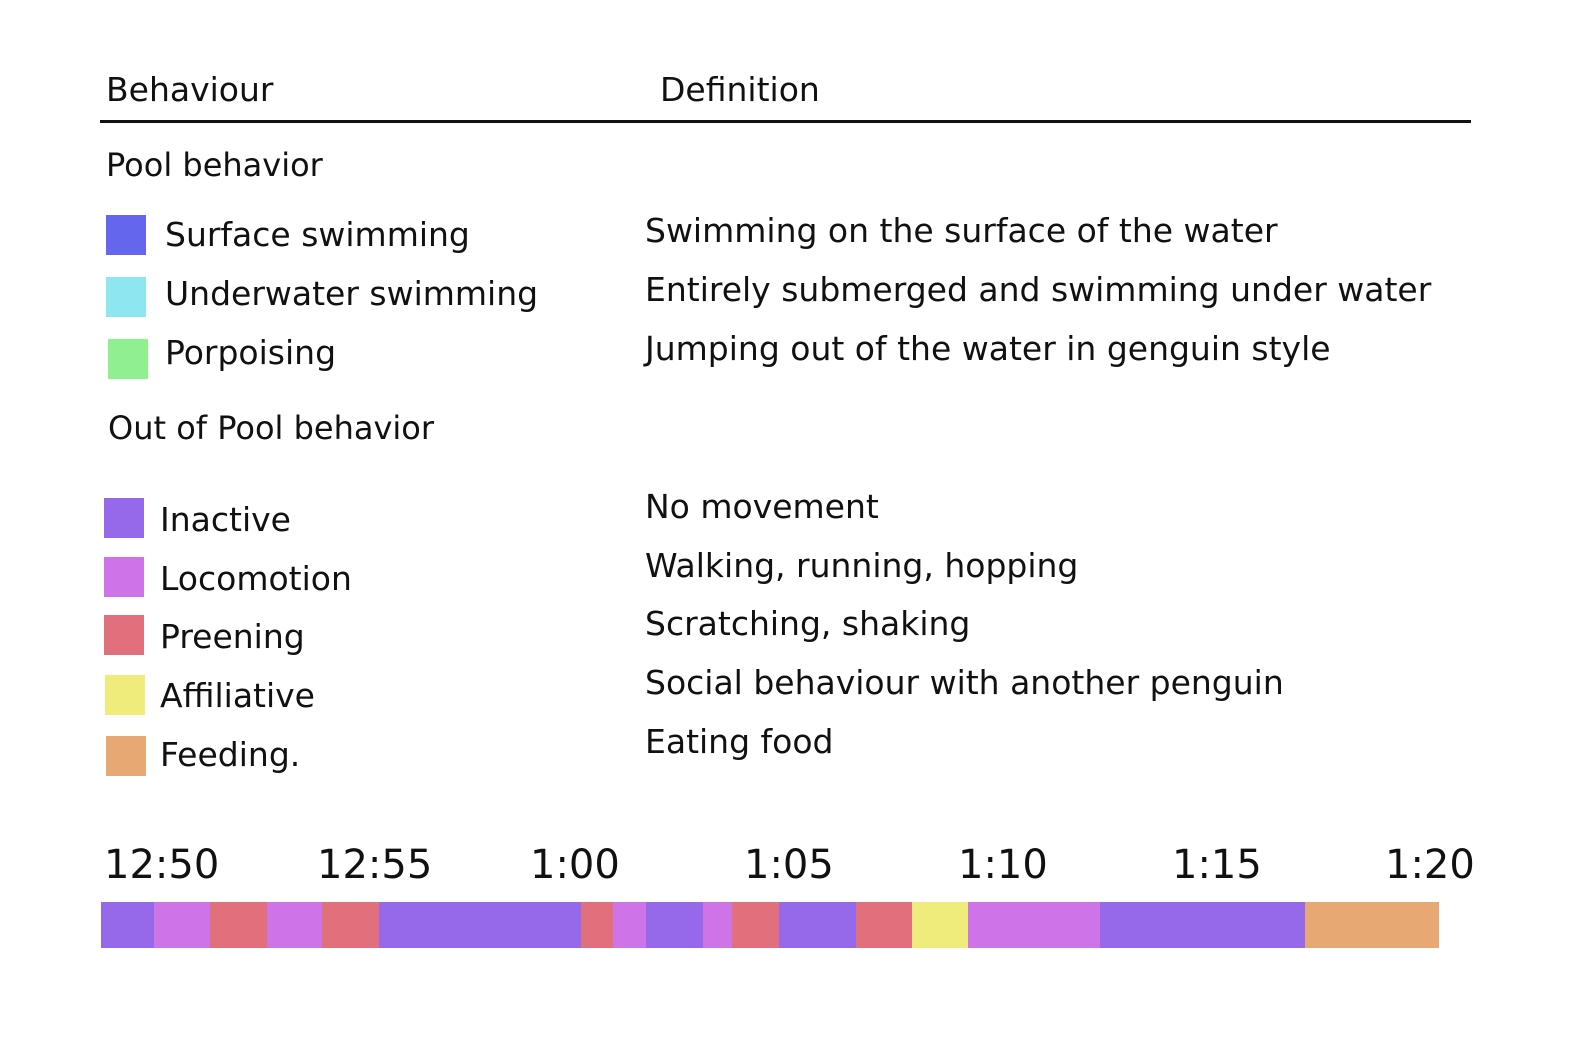  Describe the element at coordinates (862, 565) in the screenshot. I see `behaviour-definition: Walking, running, hopping` at that location.